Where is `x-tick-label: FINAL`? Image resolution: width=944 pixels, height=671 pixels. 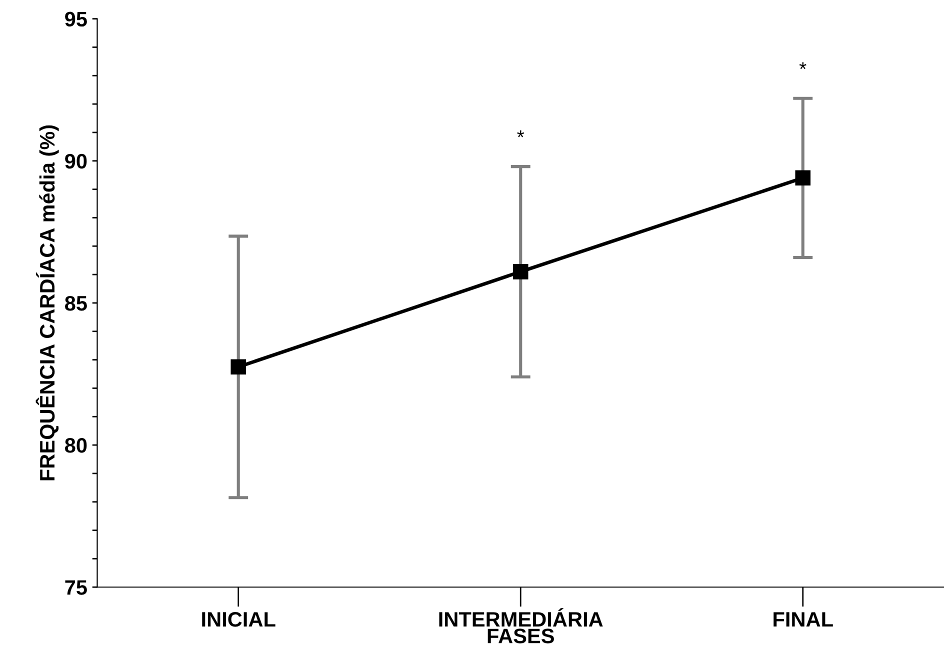 x-tick-label: FINAL is located at coordinates (803, 619).